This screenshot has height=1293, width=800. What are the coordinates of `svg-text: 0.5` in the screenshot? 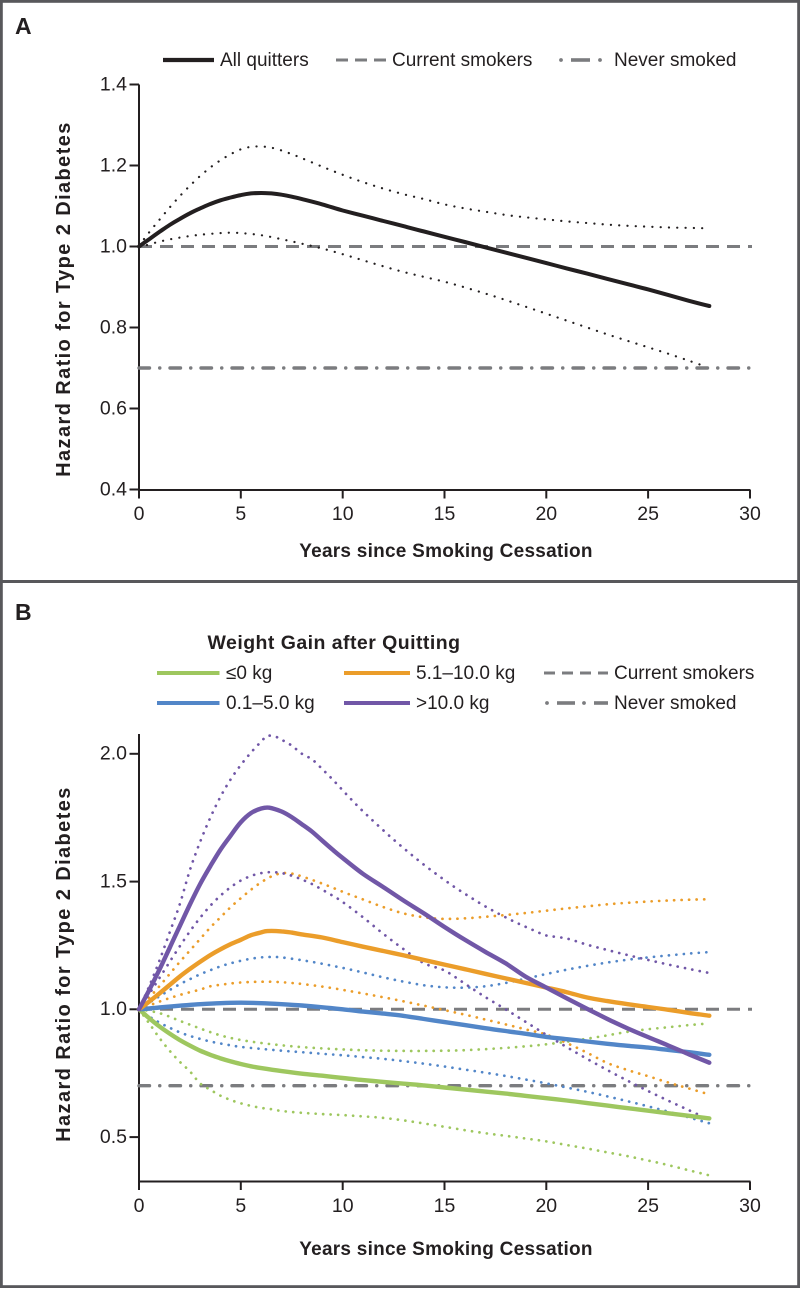 It's located at (113, 1137).